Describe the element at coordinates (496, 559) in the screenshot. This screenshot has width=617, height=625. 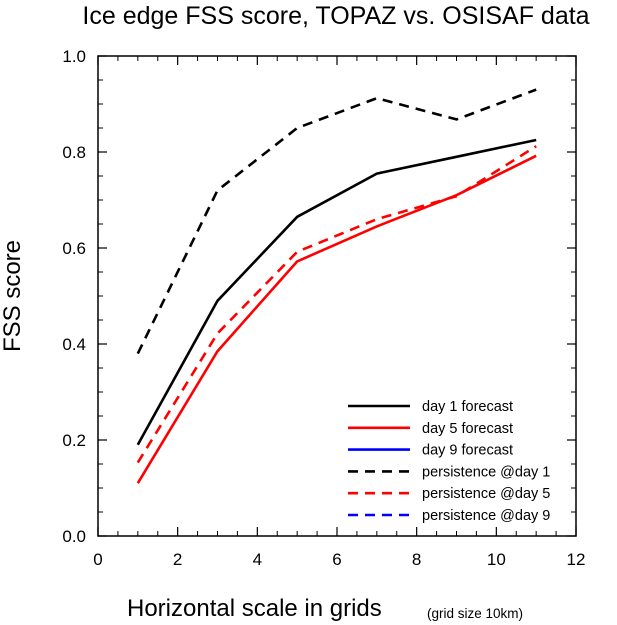
I see `x-tick-label: 10` at that location.